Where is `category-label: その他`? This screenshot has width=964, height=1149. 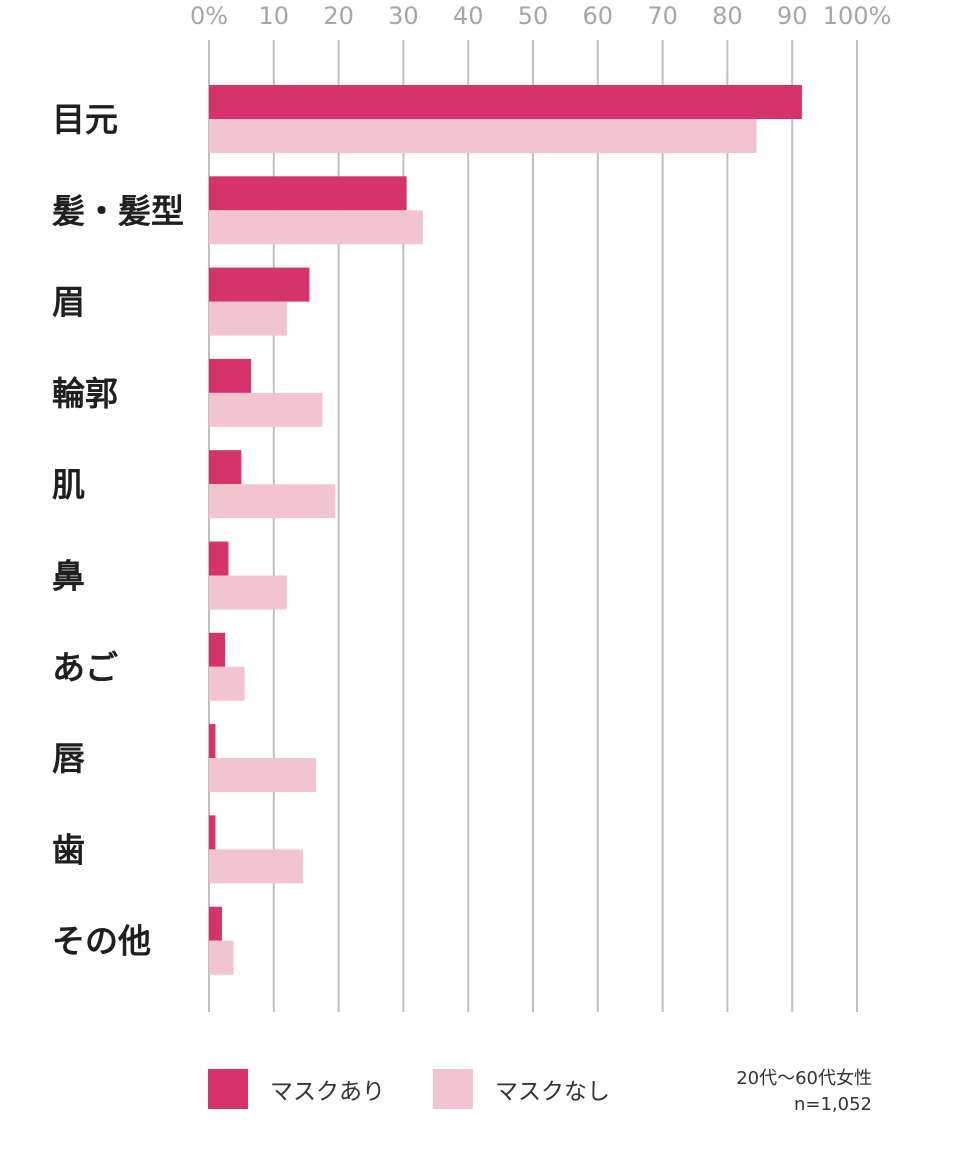
category-label: その他 is located at coordinates (101, 941).